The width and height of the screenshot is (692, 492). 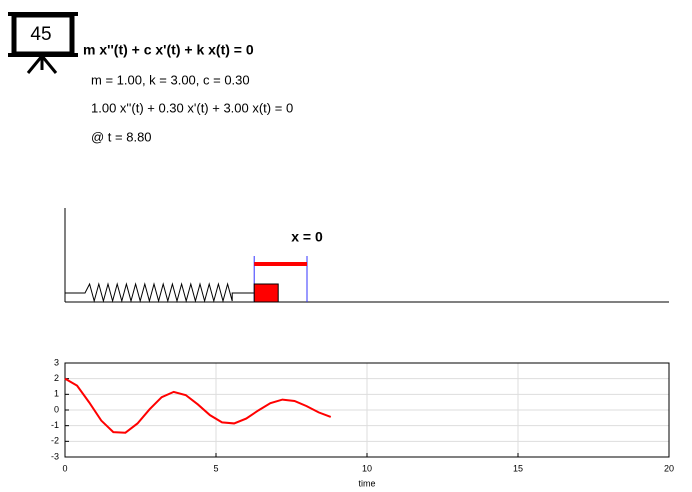 I want to click on parameters: m = 1.00, k = 3.00, c = 0.30, so click(x=170, y=79).